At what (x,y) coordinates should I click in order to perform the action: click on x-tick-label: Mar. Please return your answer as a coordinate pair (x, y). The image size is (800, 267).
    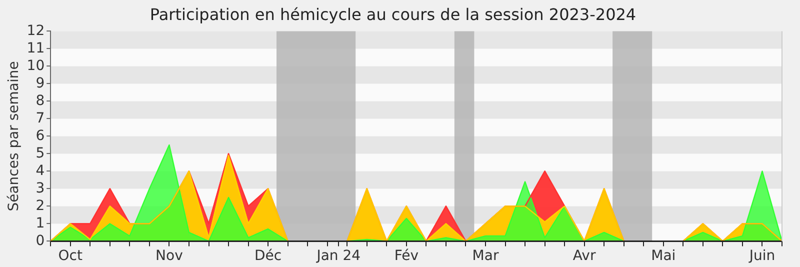
    Looking at the image, I should click on (485, 256).